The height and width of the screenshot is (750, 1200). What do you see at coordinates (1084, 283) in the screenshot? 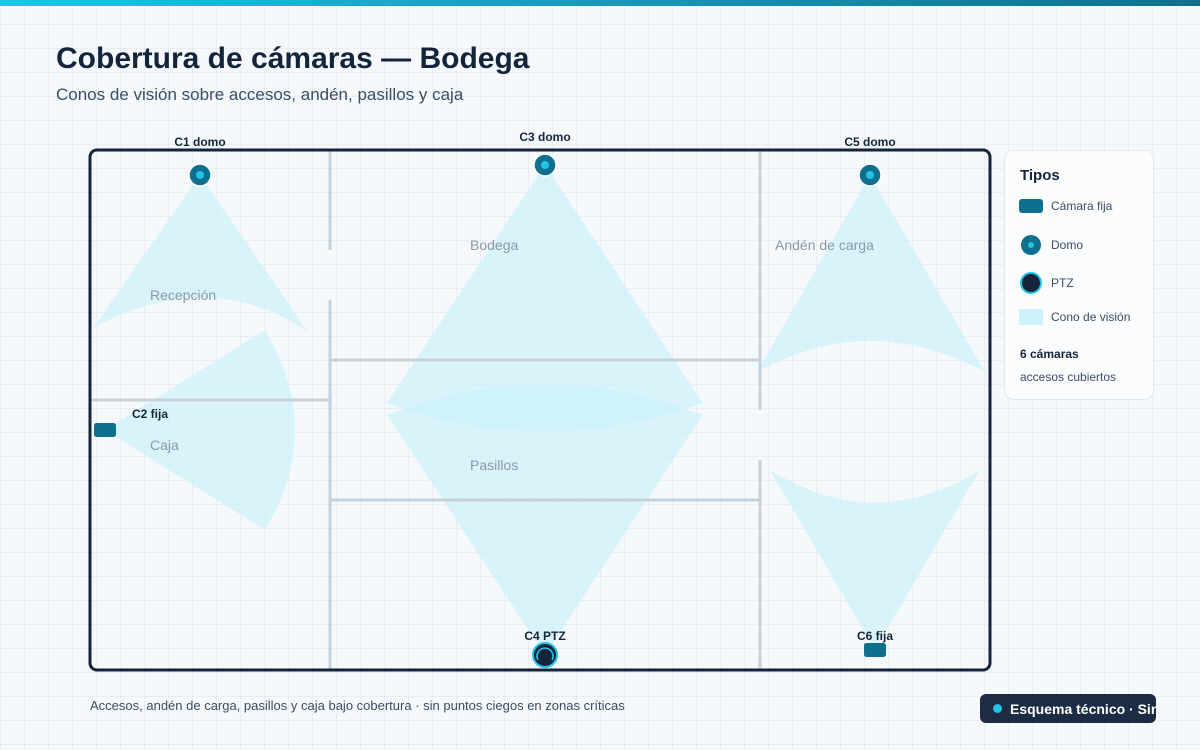
I see `legend-item-ptz: PTZ` at bounding box center [1084, 283].